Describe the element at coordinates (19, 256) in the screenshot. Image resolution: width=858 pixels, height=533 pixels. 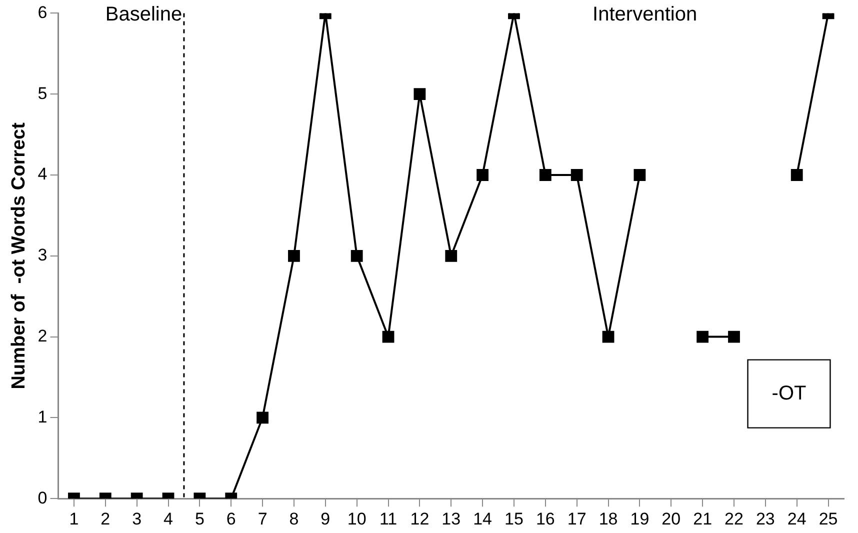
I see `y-axis-title: Number of -ot Words Correct` at that location.